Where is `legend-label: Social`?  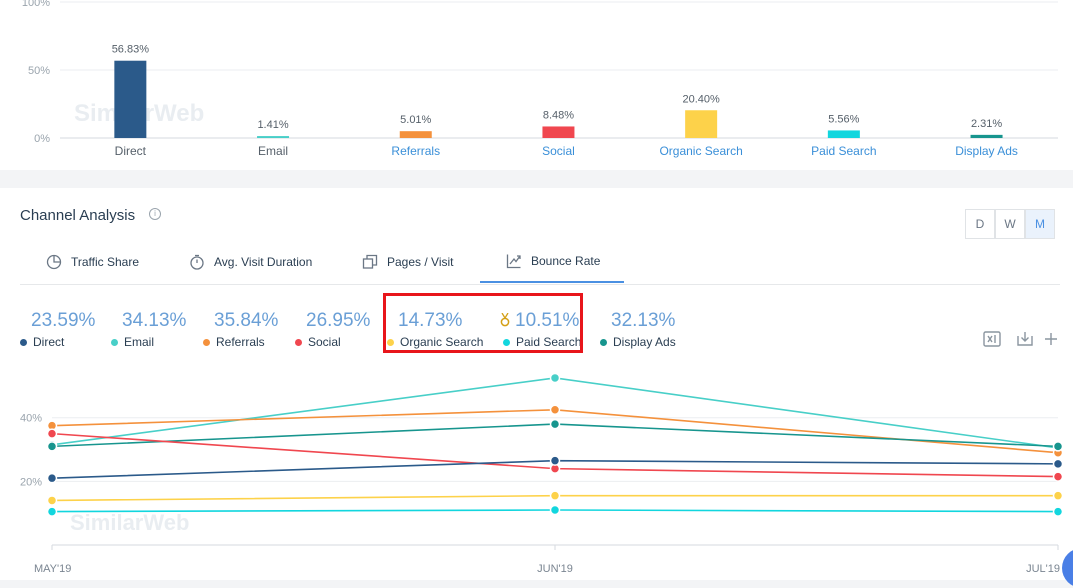 legend-label: Social is located at coordinates (324, 342).